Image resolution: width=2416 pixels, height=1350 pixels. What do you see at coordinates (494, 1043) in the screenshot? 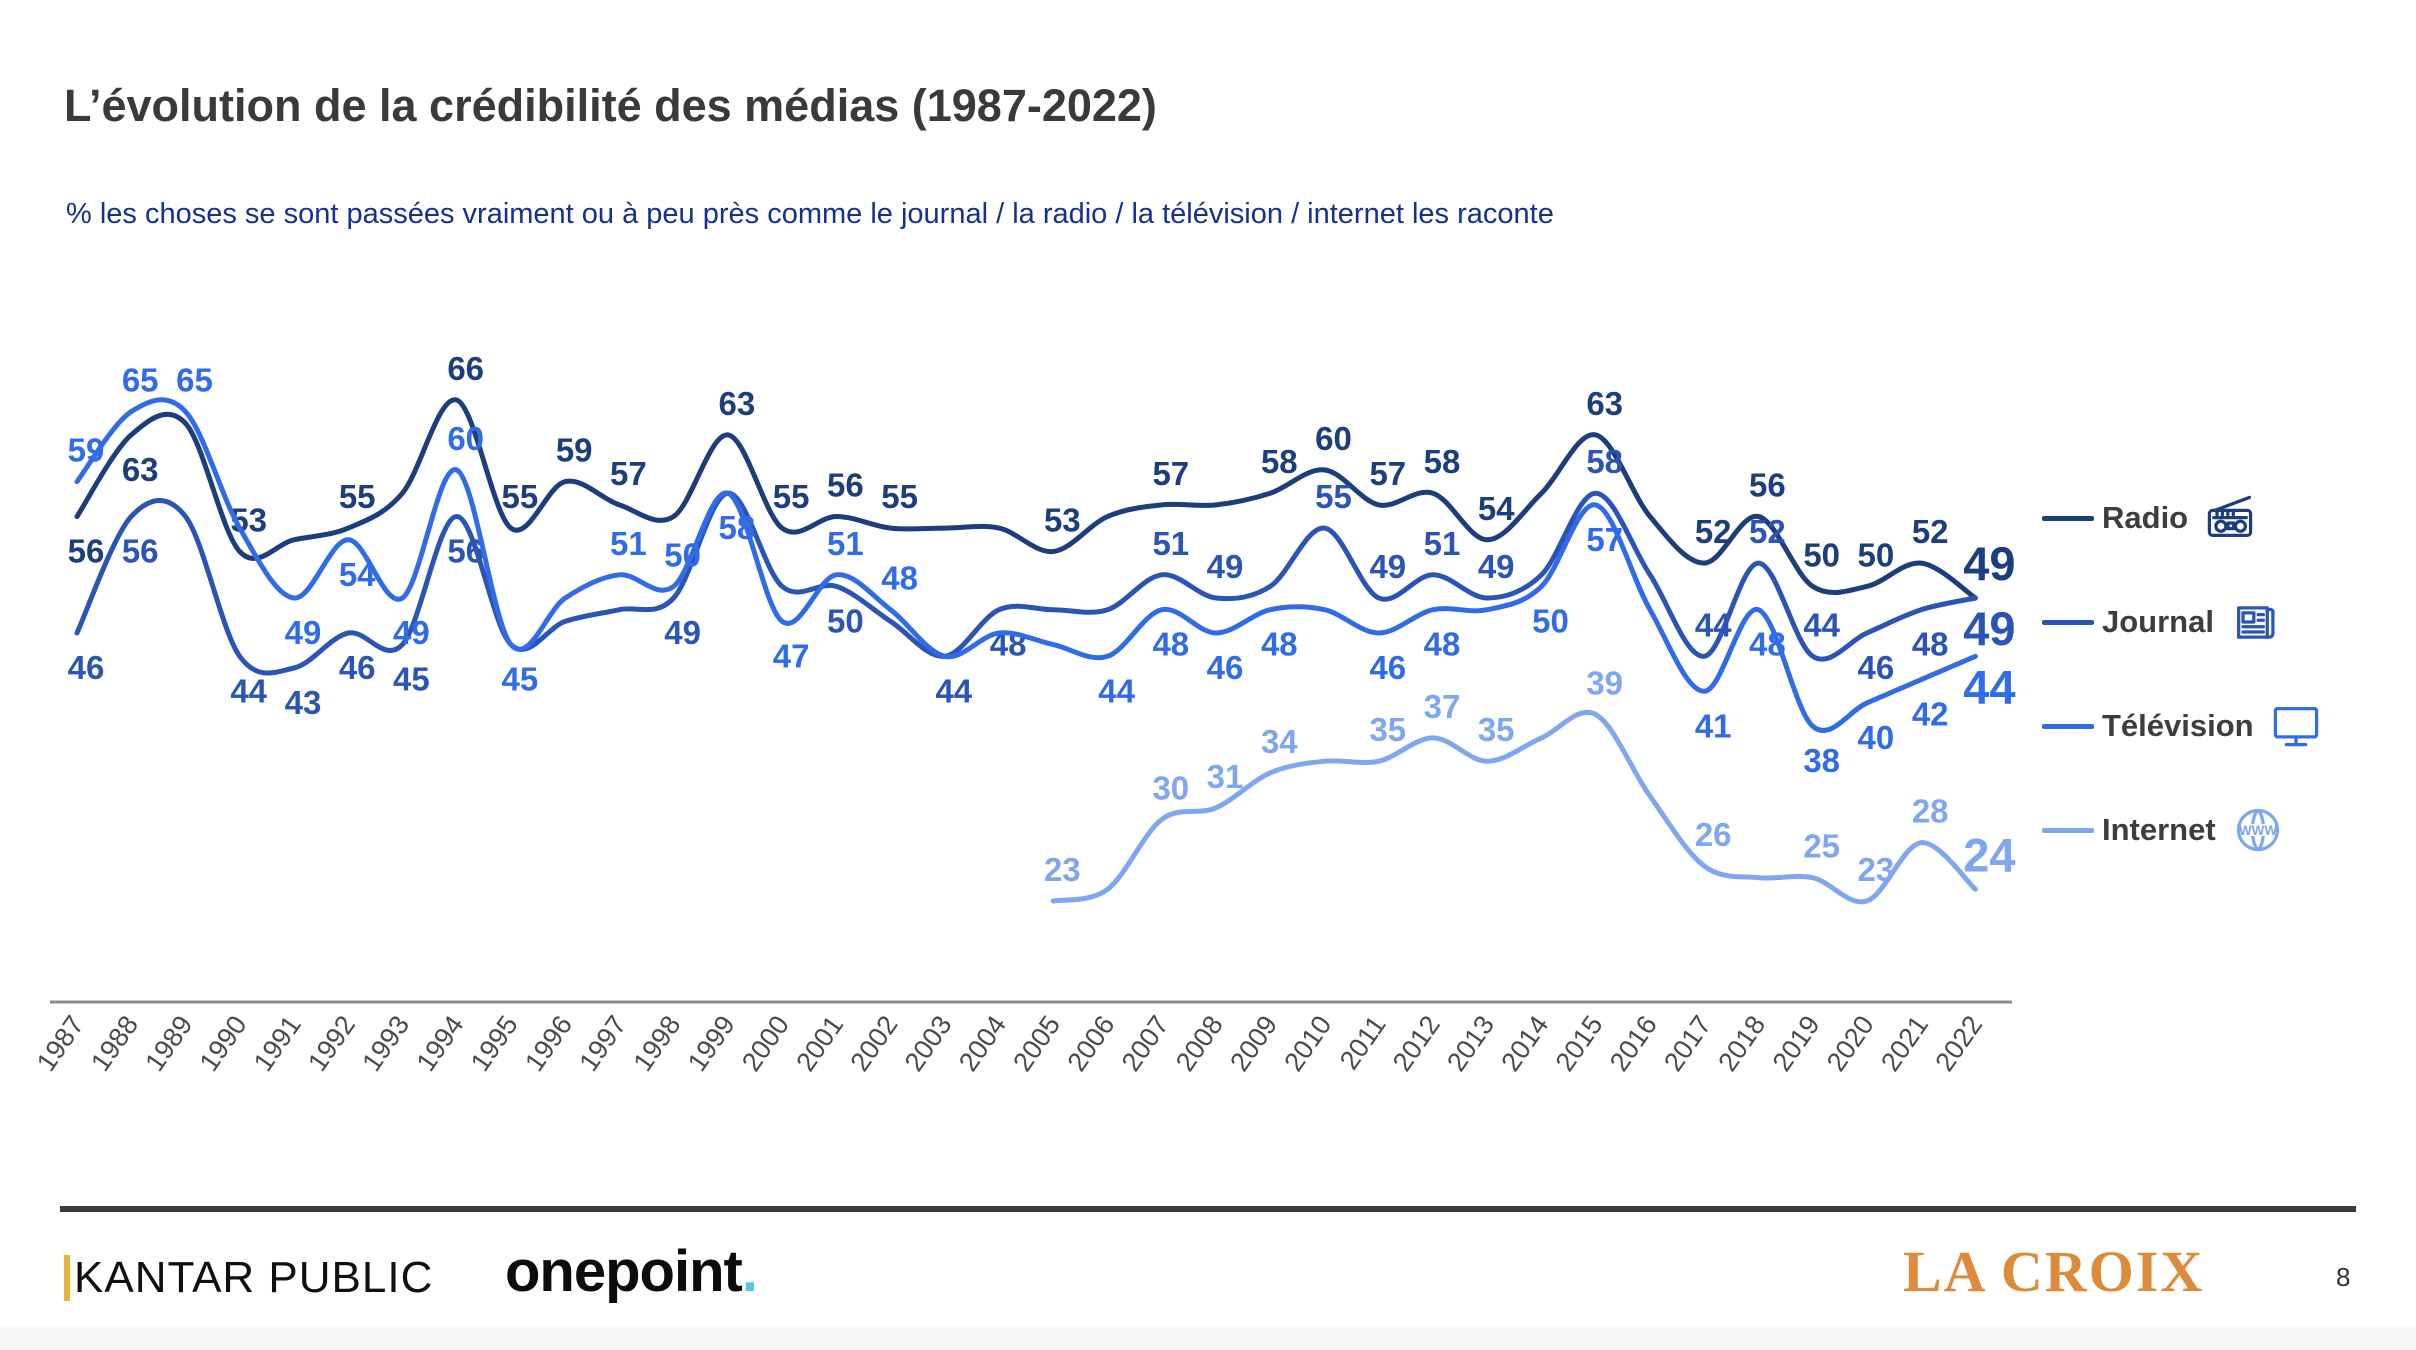
I see `x-axis-label-1995: 1995` at bounding box center [494, 1043].